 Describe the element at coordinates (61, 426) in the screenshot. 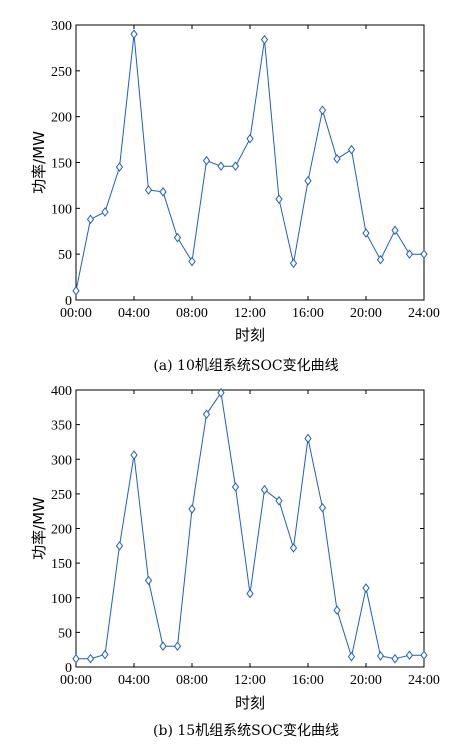

I see `y-tick-label: 350` at that location.